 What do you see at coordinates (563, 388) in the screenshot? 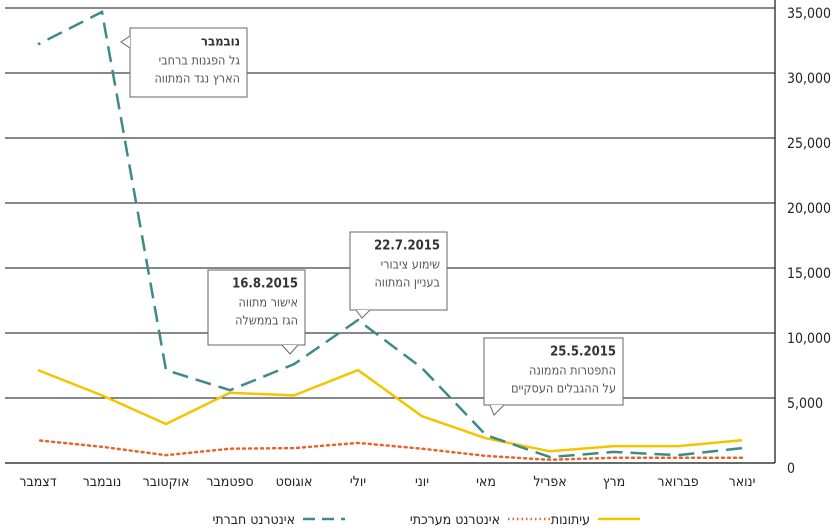
I see `annotation-text: על ההגבלים העסקיים` at bounding box center [563, 388].